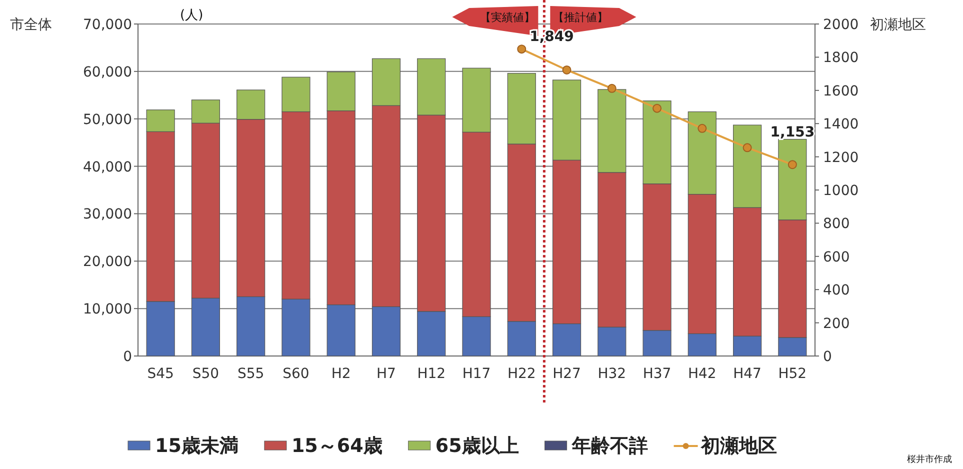 The image size is (963, 469). Describe the element at coordinates (612, 374) in the screenshot. I see `x-tick-label: H32` at that location.